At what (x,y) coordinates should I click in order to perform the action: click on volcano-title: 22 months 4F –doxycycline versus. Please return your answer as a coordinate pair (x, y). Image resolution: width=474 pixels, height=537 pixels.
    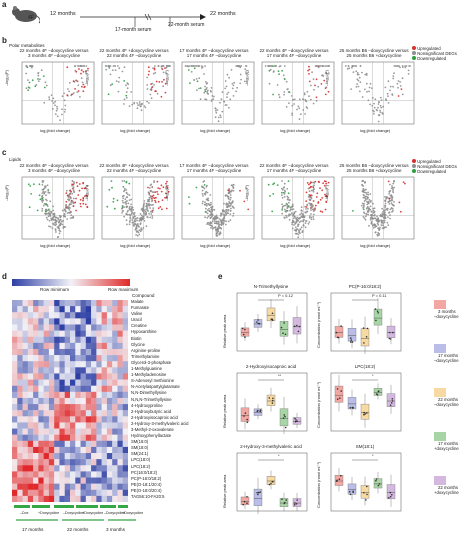
    Looking at the image, I should click on (54, 50).